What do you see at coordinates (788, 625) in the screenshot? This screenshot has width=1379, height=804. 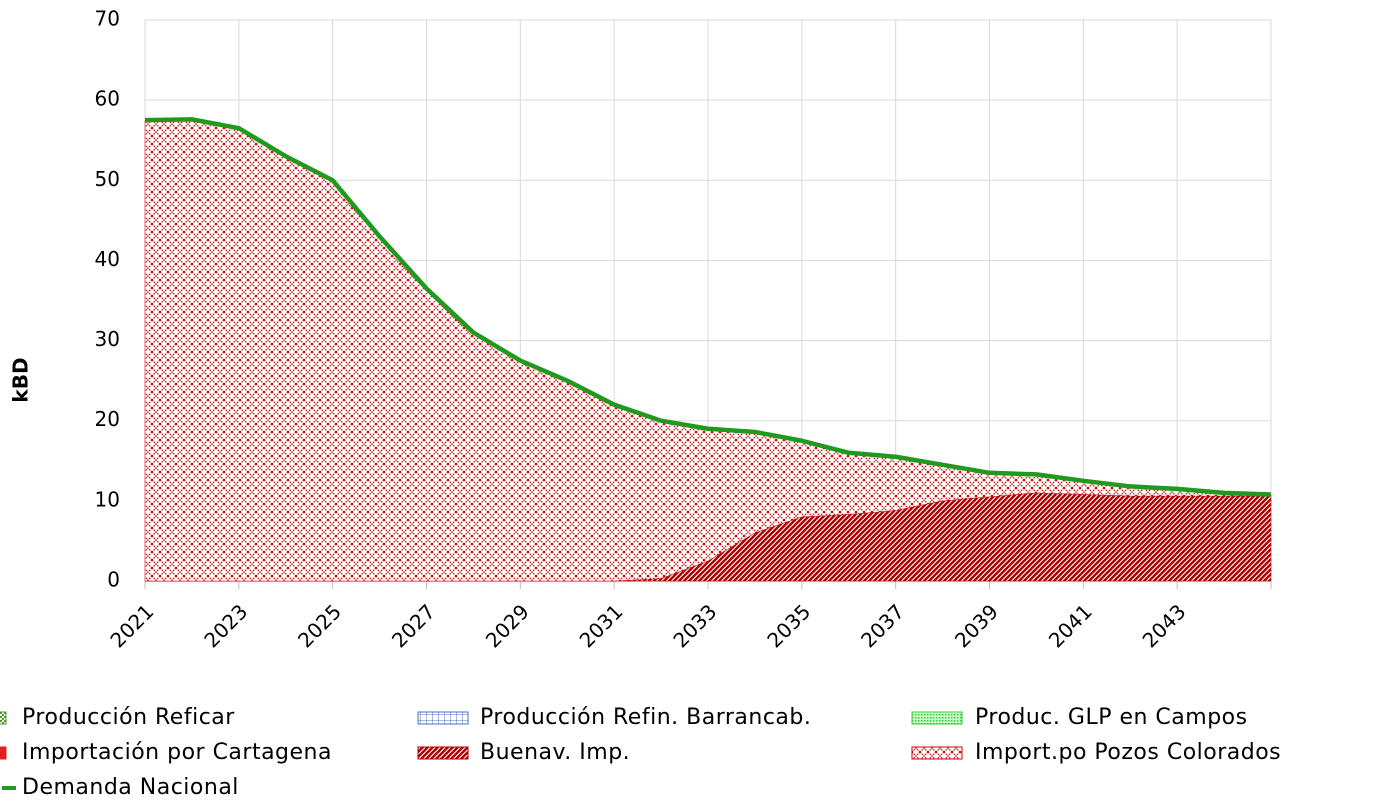 I see `x-tick-label: 2035` at bounding box center [788, 625].